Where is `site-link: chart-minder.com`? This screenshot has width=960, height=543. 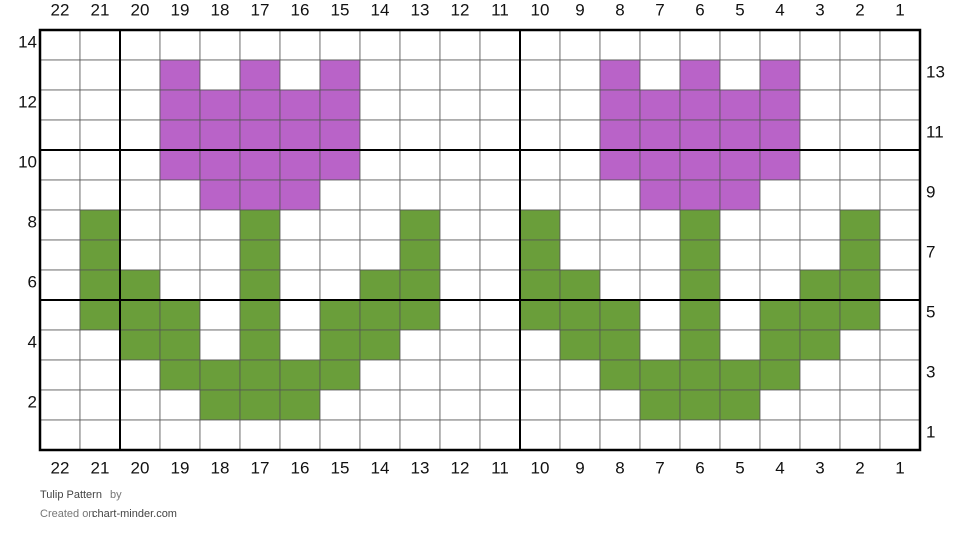 site-link: chart-minder.com is located at coordinates (134, 514).